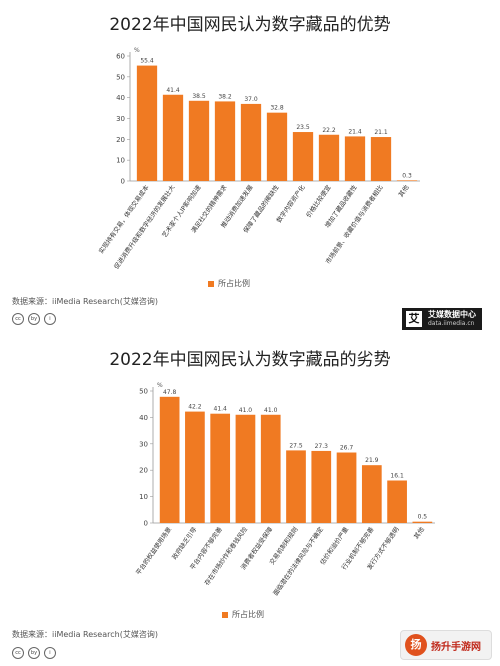  What do you see at coordinates (407, 175) in the screenshot?
I see `data-label: 0.3` at bounding box center [407, 175].